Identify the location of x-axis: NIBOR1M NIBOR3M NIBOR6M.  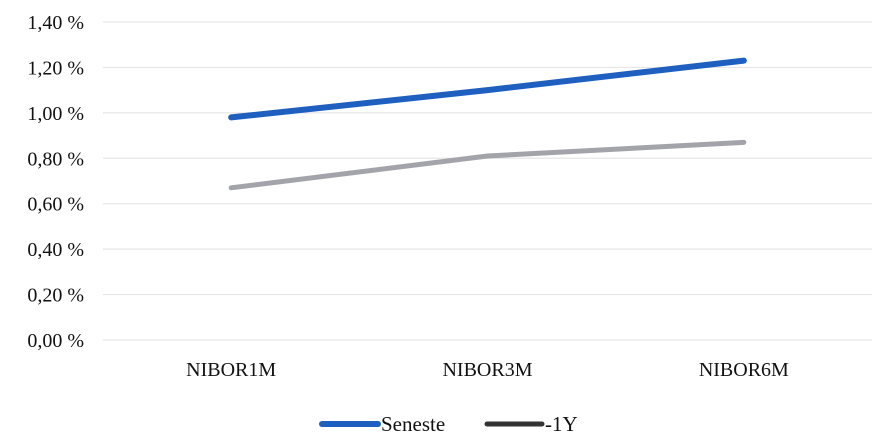
(487, 370).